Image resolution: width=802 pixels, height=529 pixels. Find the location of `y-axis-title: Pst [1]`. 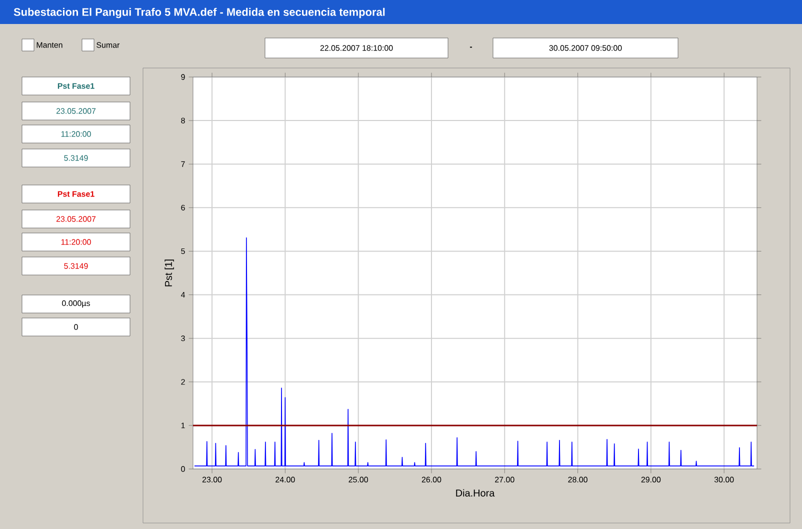

y-axis-title: Pst [1] is located at coordinates (169, 273).